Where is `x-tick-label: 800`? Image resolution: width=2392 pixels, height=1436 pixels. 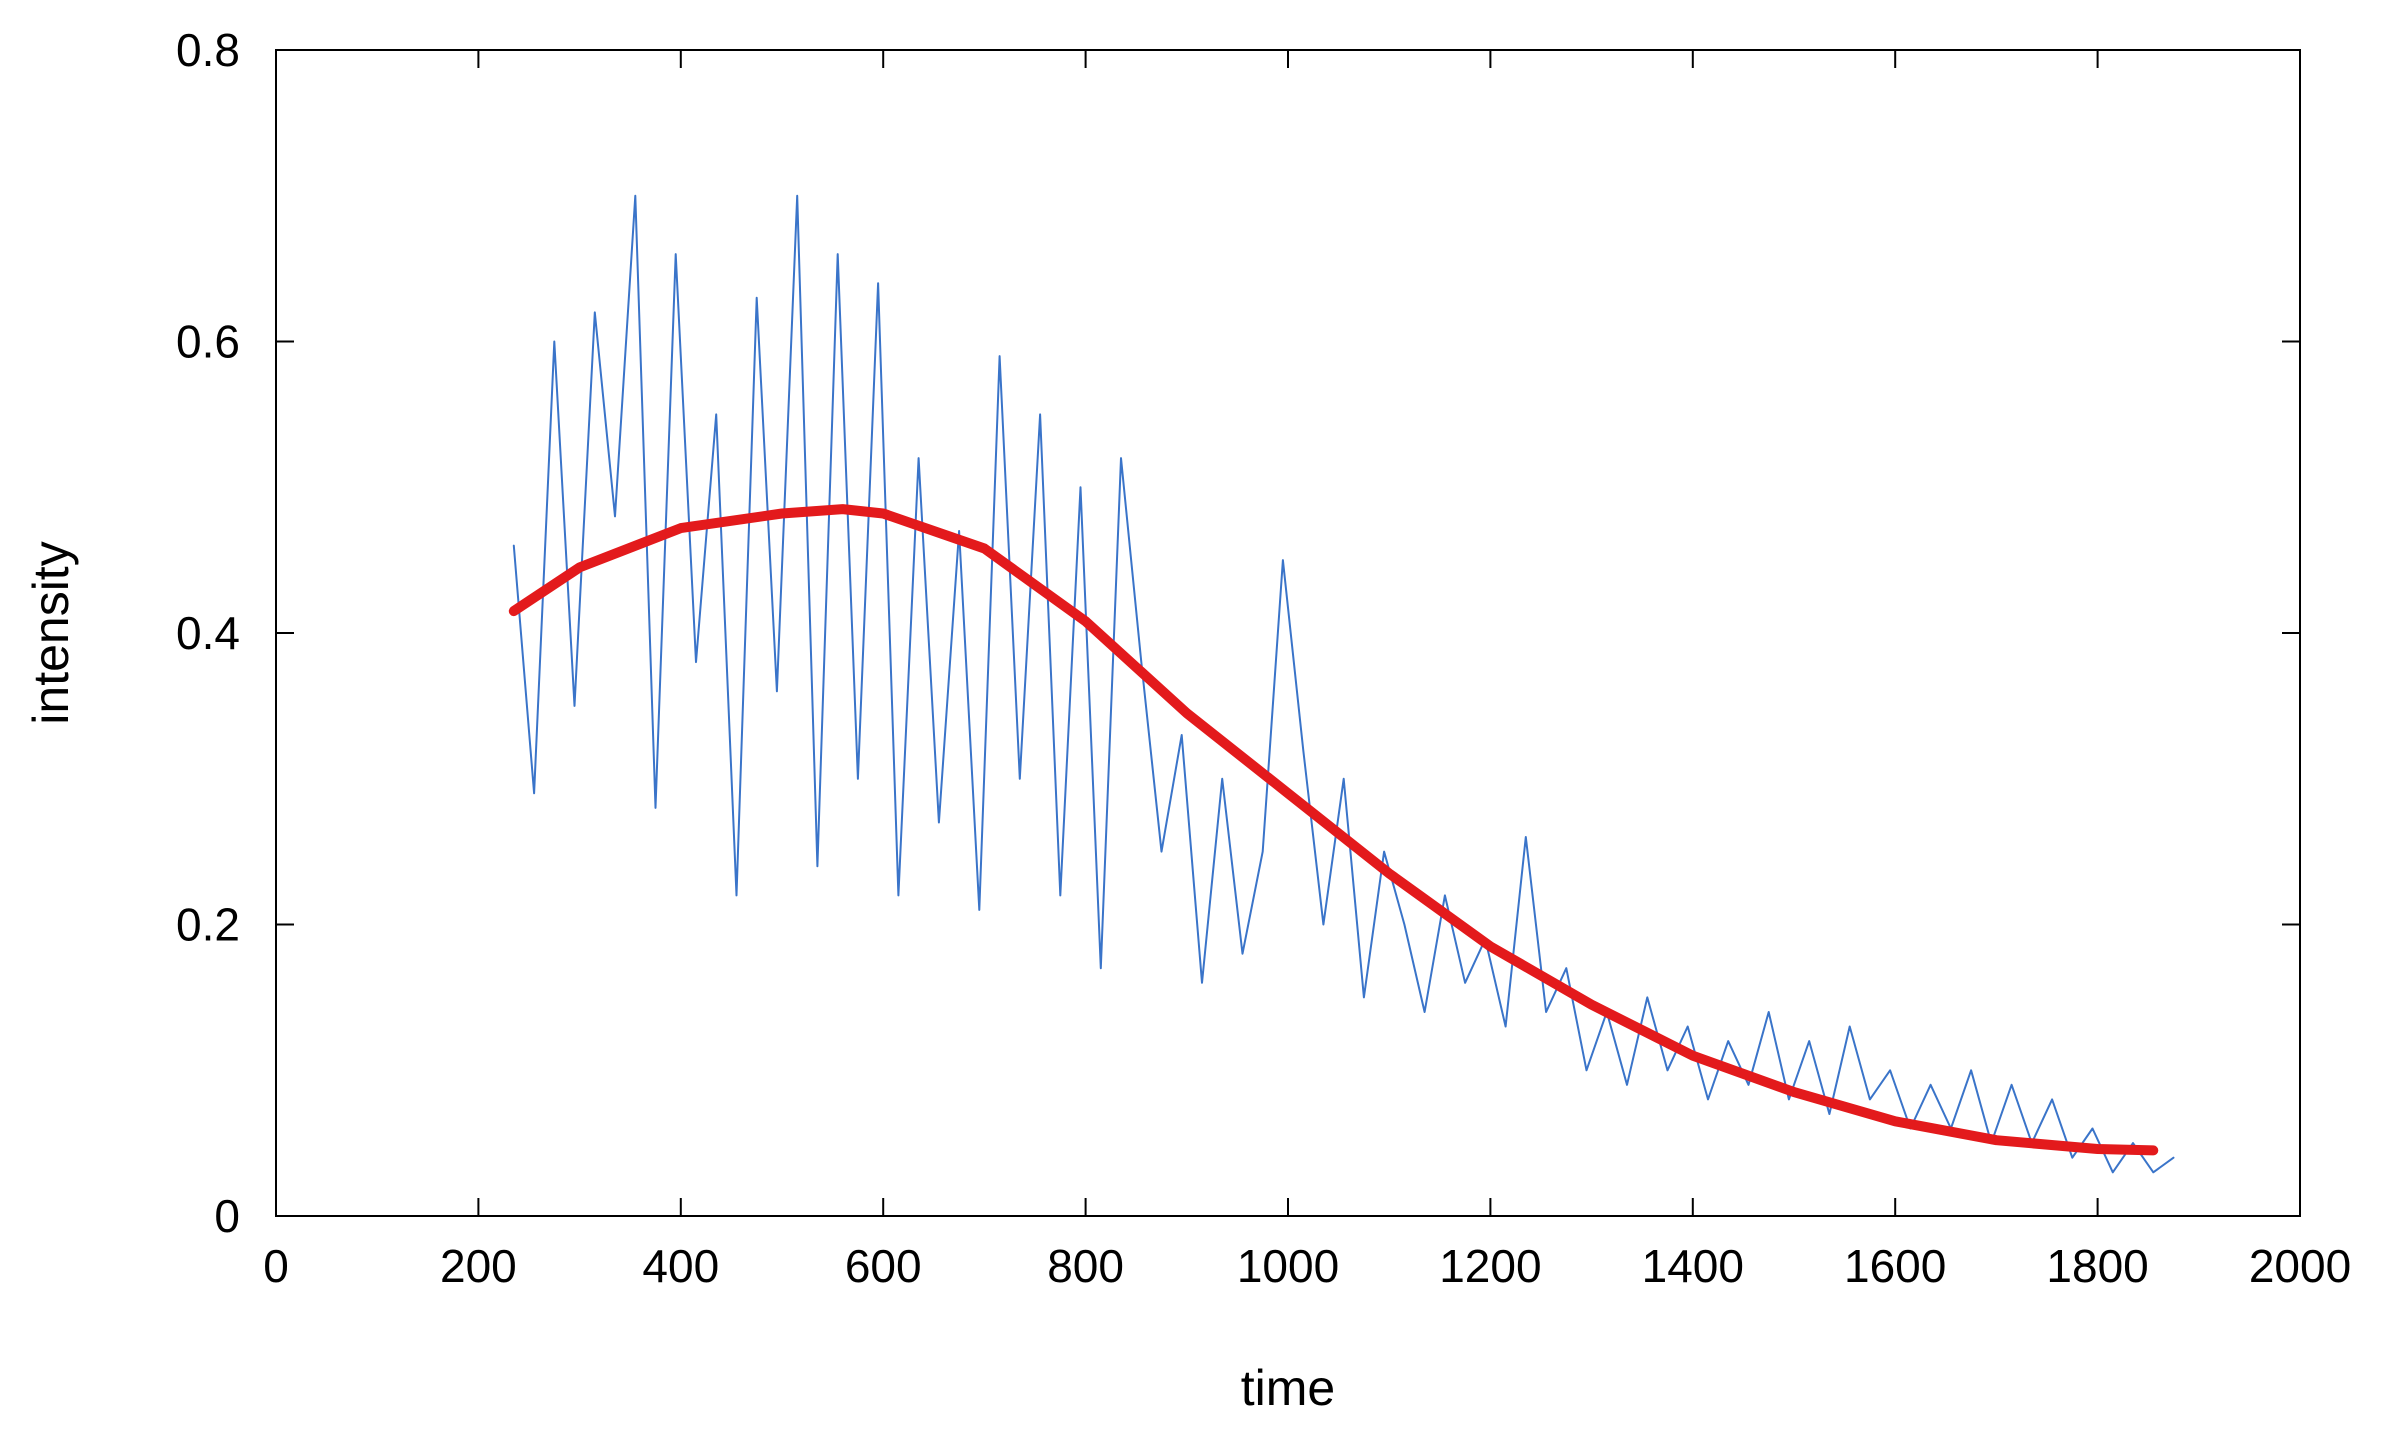 x-tick-label: 800 is located at coordinates (1085, 1266).